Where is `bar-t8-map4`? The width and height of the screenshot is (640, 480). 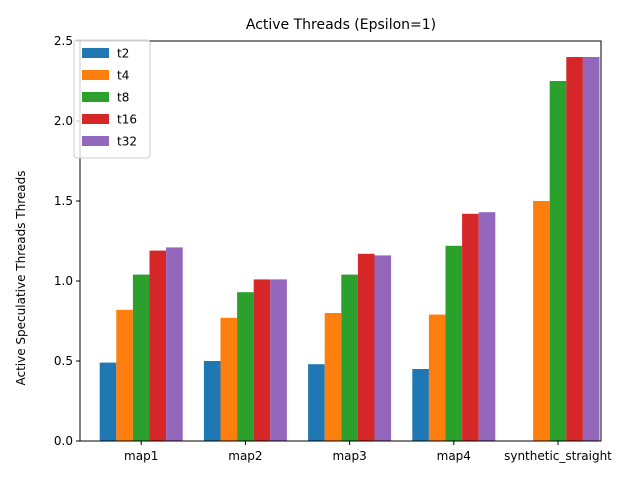
bar-t8-map4 is located at coordinates (454, 343).